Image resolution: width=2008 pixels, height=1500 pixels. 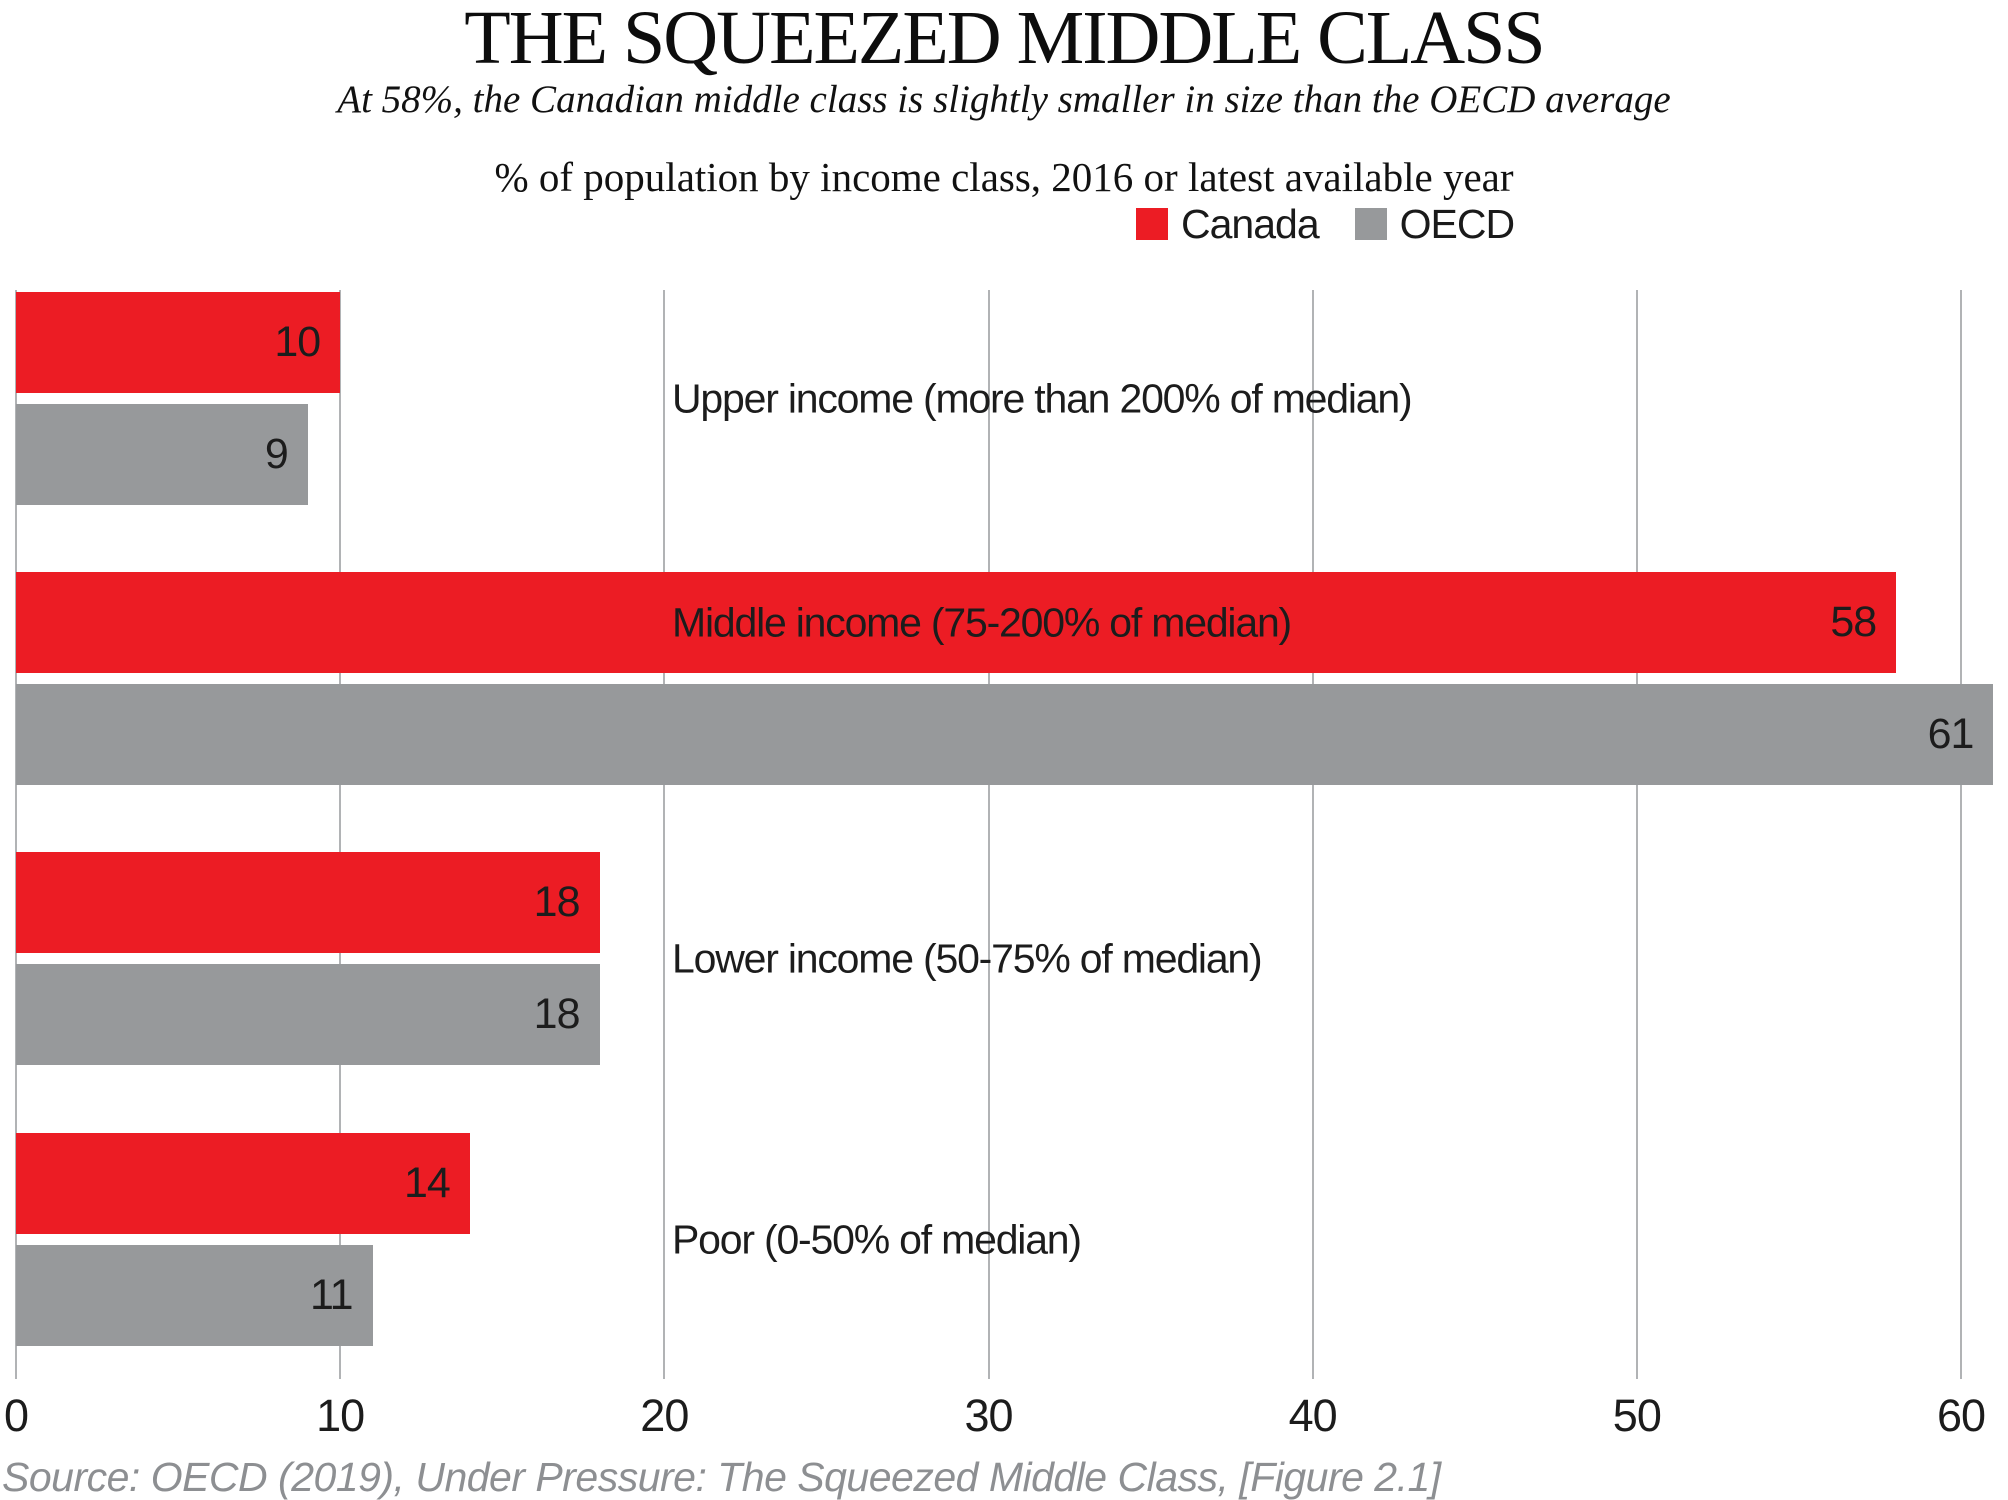 What do you see at coordinates (1250, 224) in the screenshot?
I see `legend-label-canada: Canada` at bounding box center [1250, 224].